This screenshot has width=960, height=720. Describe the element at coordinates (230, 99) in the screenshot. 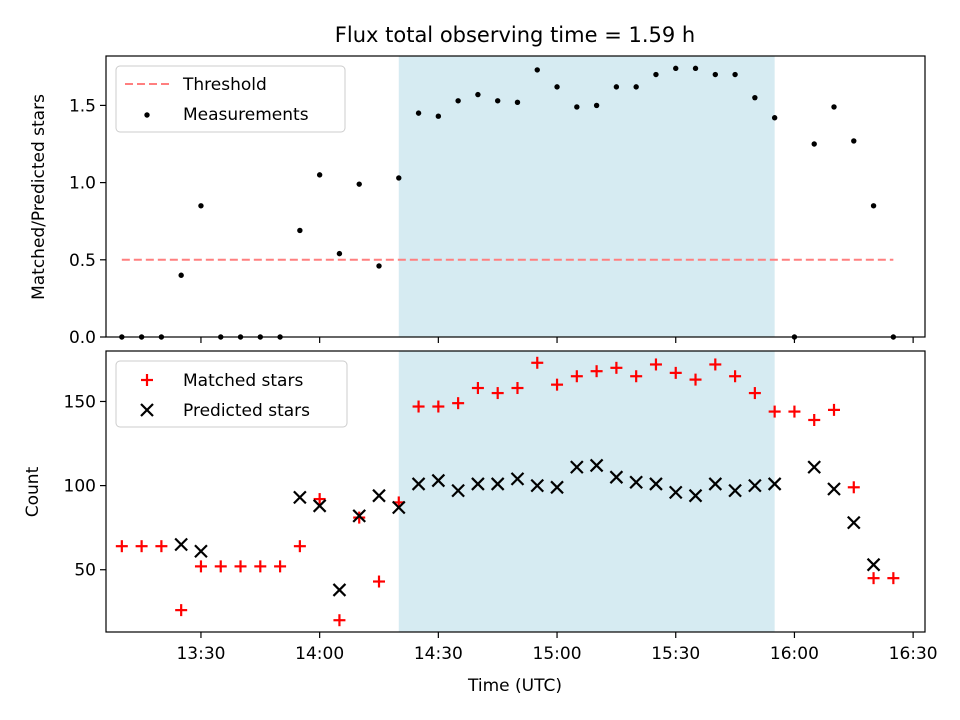

I see `ratio-legend: Threshold Measurements` at that location.